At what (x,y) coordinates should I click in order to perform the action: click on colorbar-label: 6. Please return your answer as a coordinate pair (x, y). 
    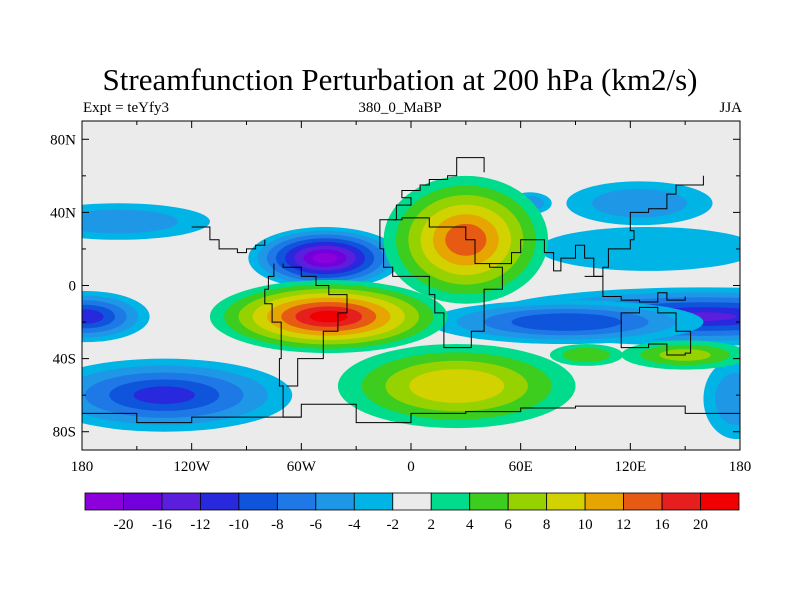
    Looking at the image, I should click on (508, 525).